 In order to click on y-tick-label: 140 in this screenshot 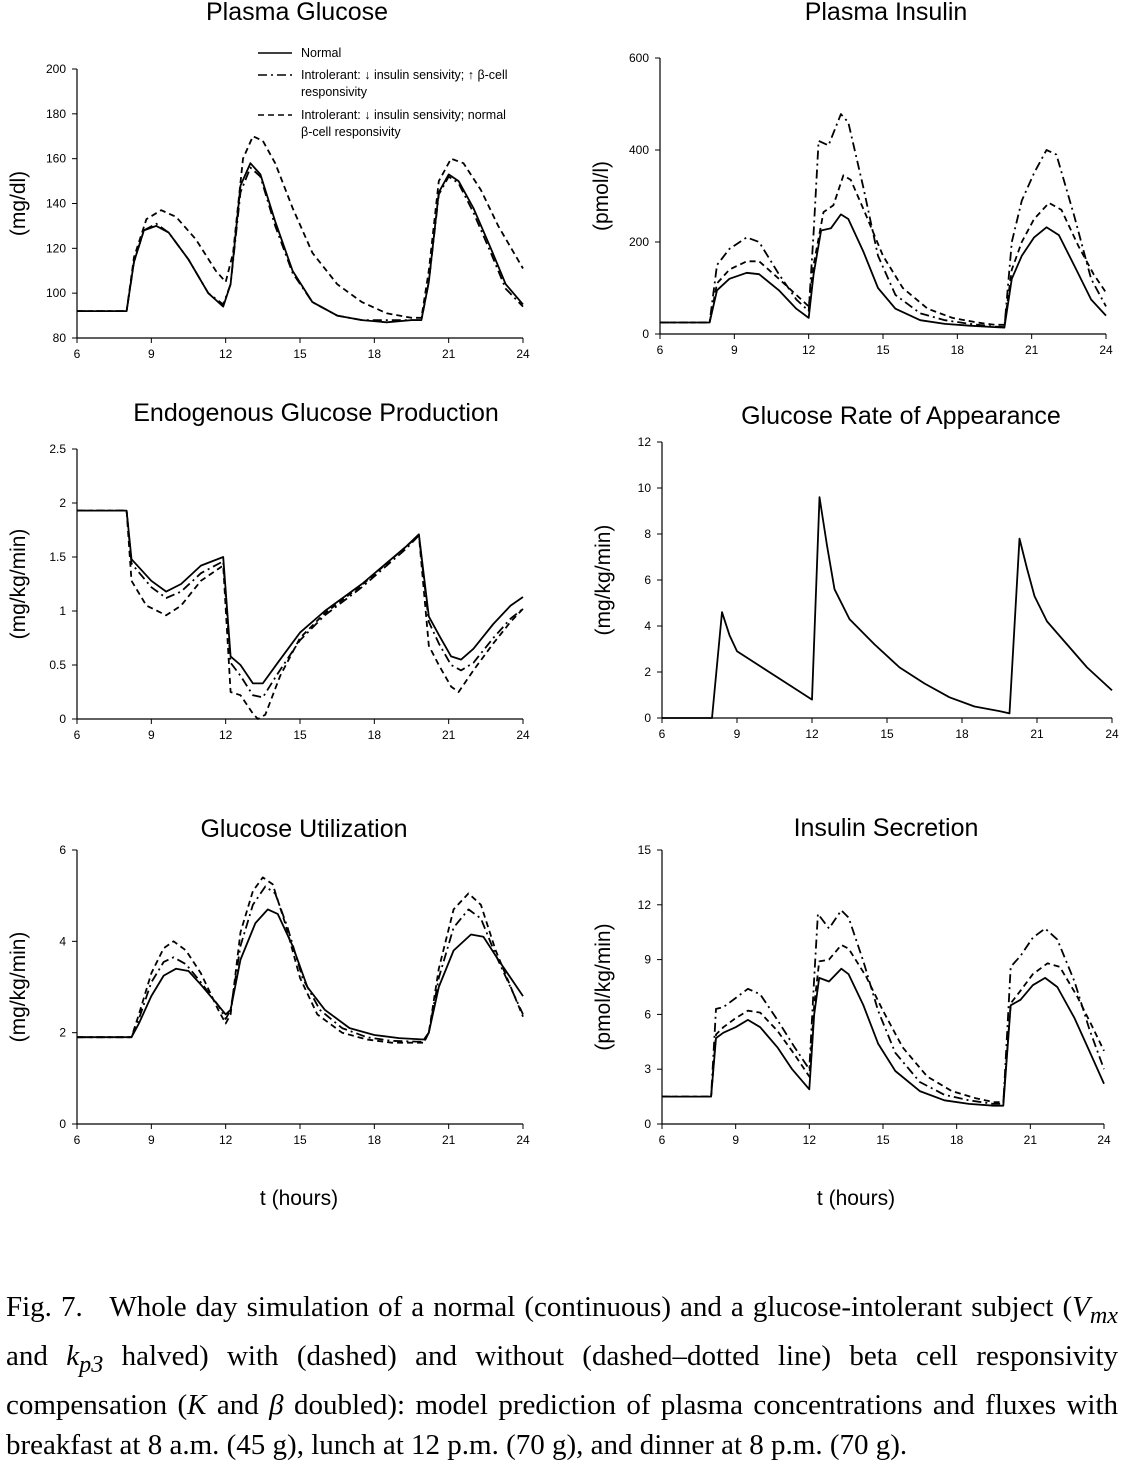, I will do `click(56, 204)`.